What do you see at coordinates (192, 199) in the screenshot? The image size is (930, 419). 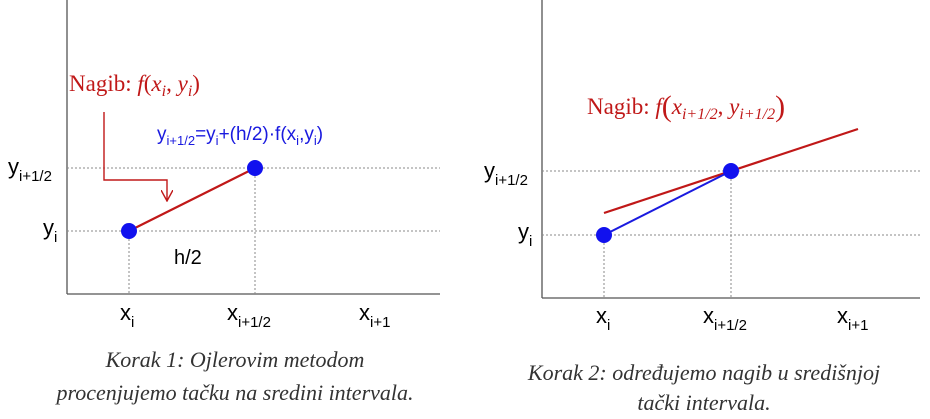 I see `euler-step-segment` at bounding box center [192, 199].